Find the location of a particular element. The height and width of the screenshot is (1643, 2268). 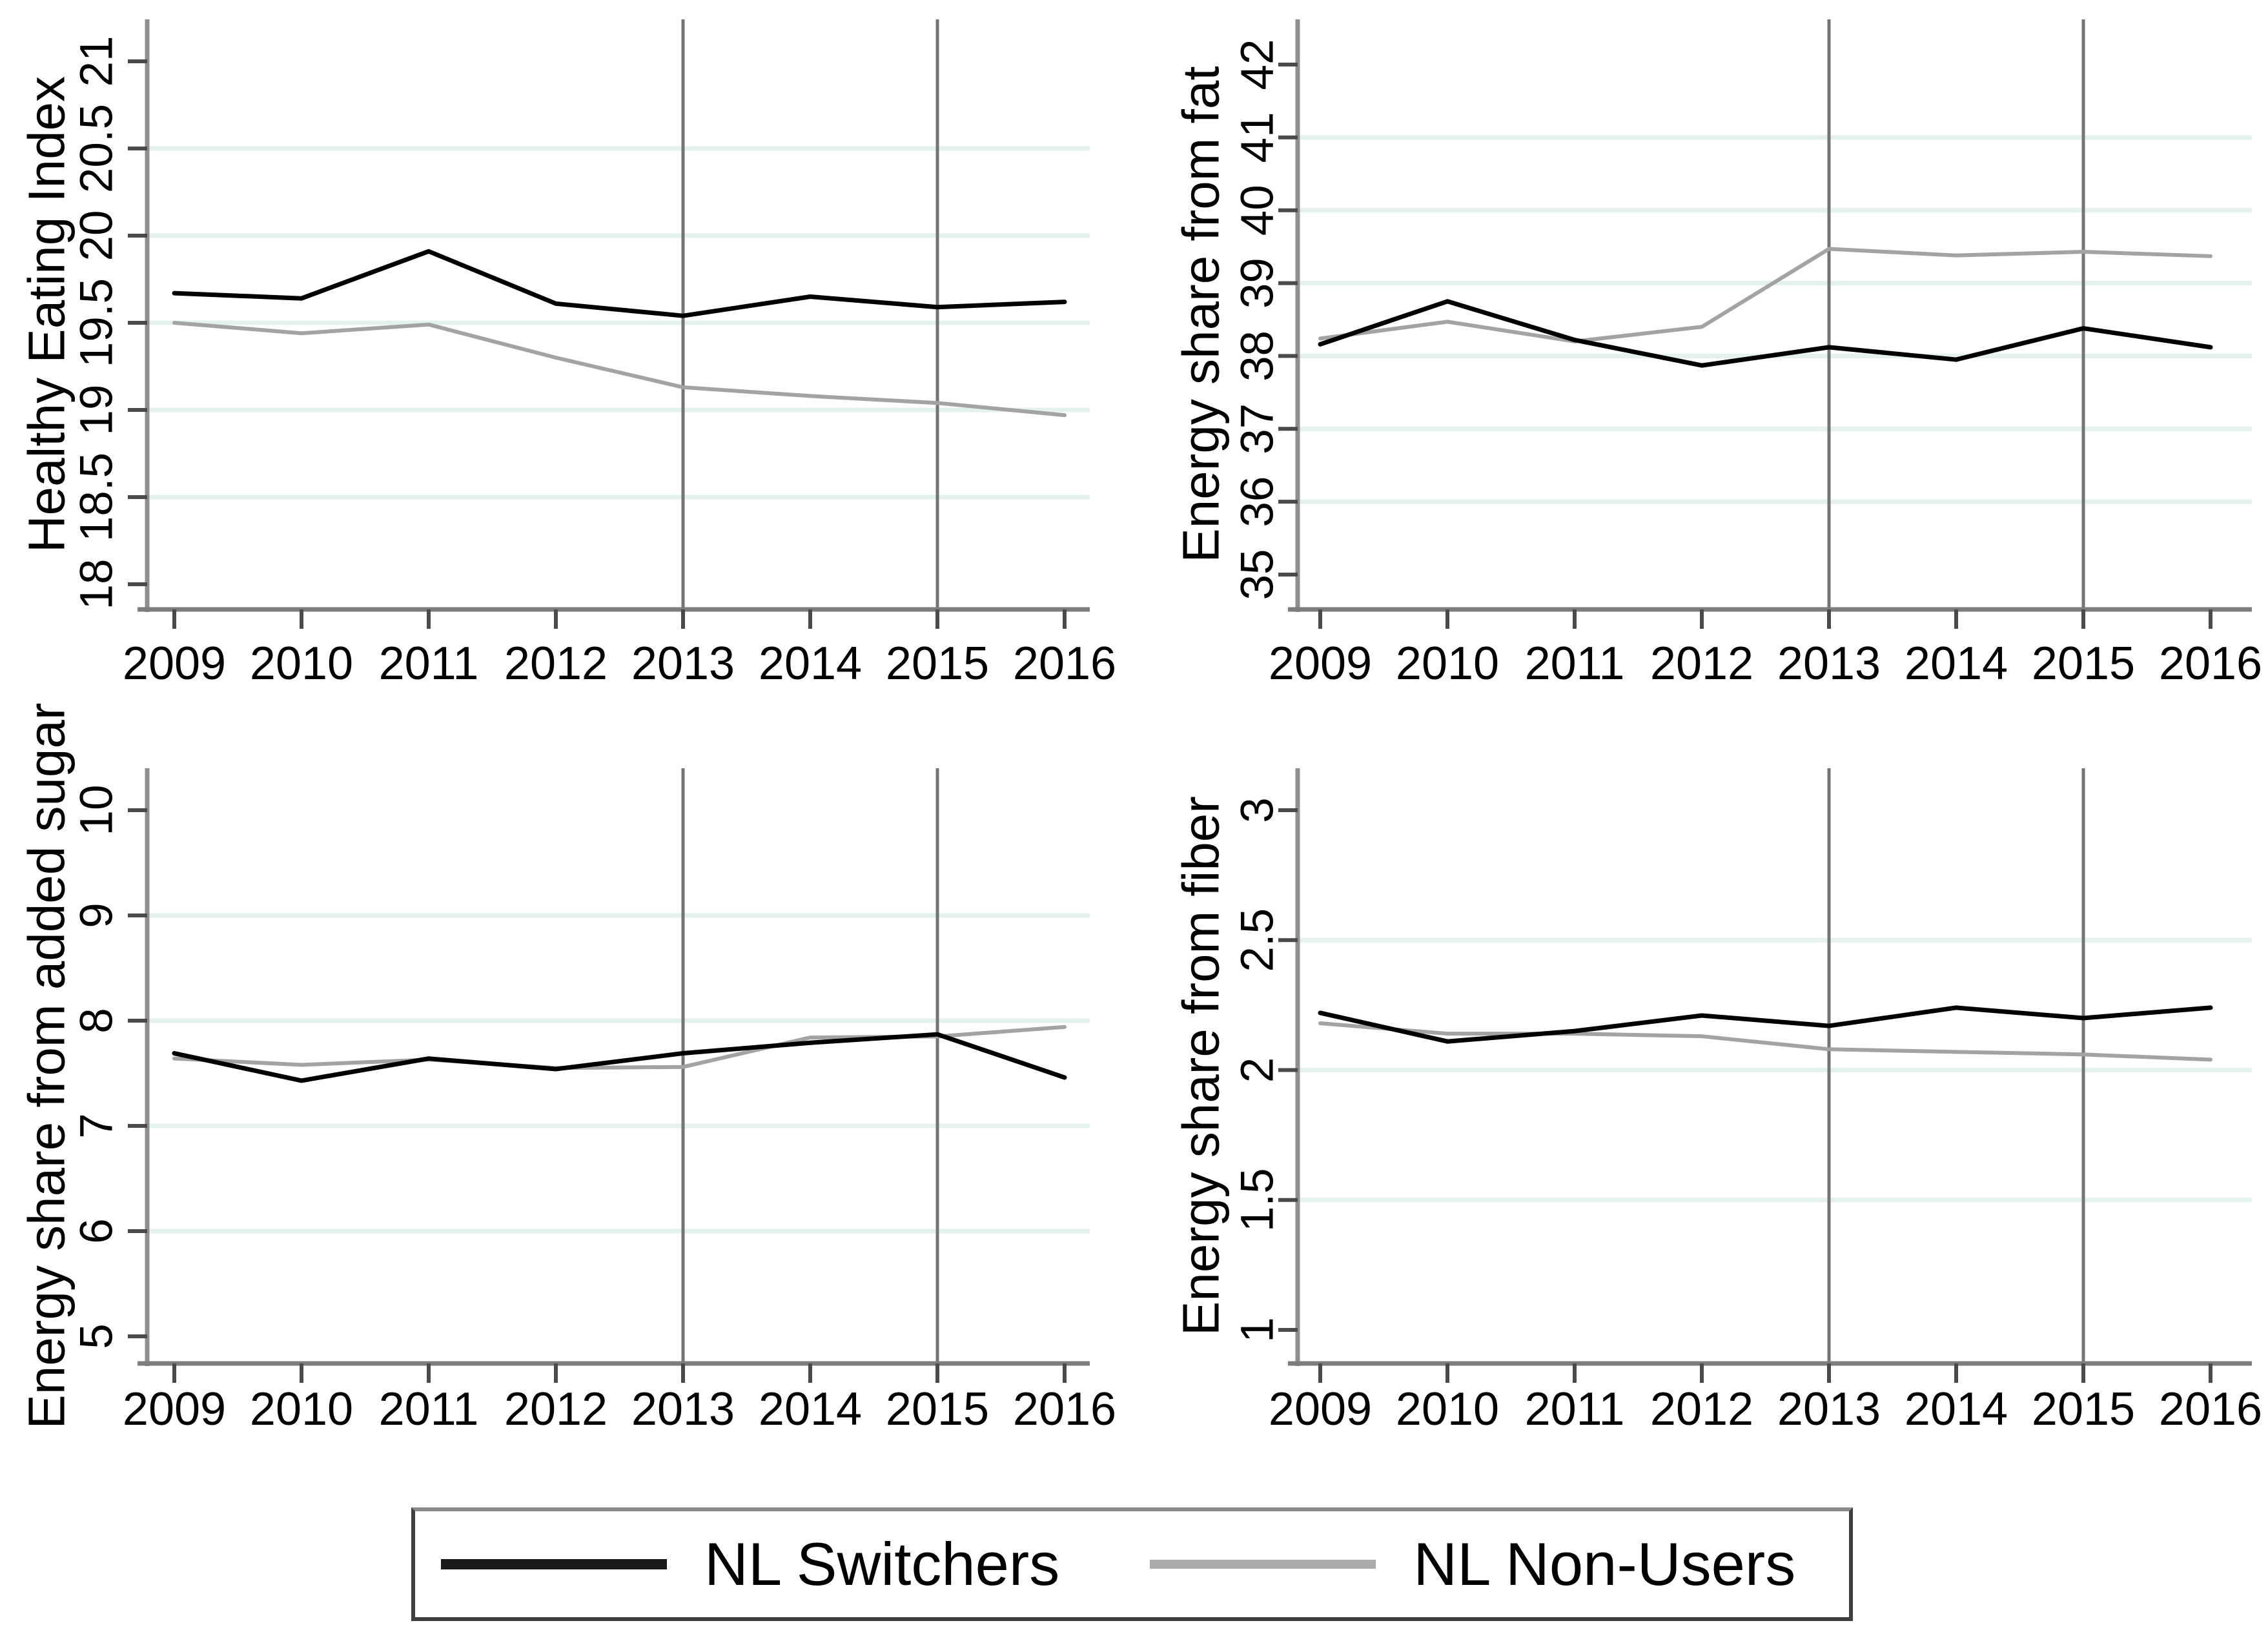

y-axis-title-healthy-eating-index: Healthy Eating Index is located at coordinates (47, 315).